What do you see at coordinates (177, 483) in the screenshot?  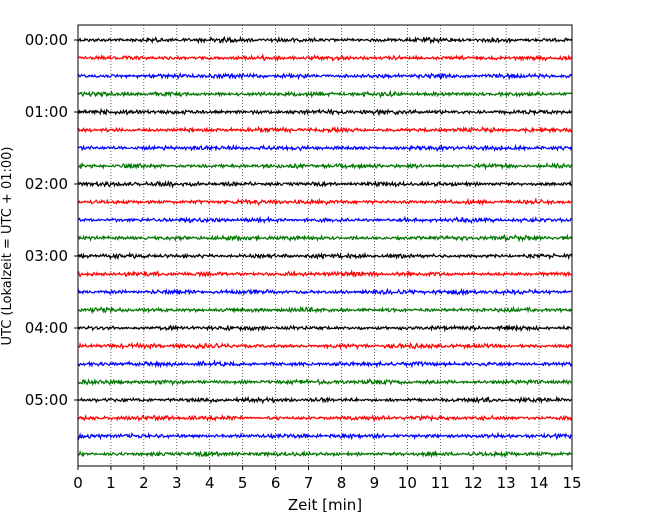 I see `x-tick-label: 3` at bounding box center [177, 483].